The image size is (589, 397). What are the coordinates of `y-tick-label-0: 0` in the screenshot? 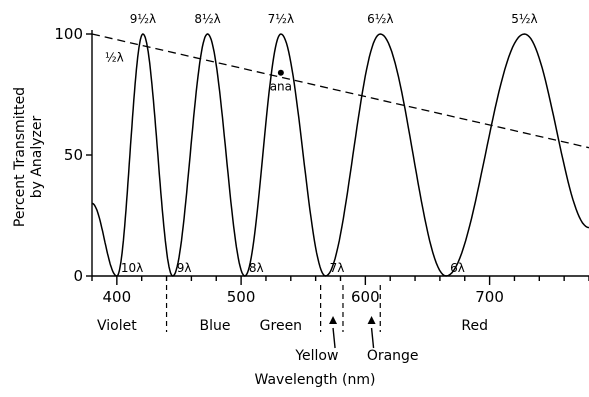 It's located at (78, 276).